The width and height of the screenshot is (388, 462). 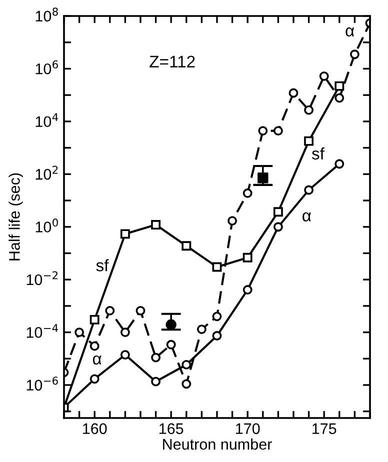 What do you see at coordinates (47, 225) in the screenshot?
I see `y-tick-label: 10$^{0}$` at bounding box center [47, 225].